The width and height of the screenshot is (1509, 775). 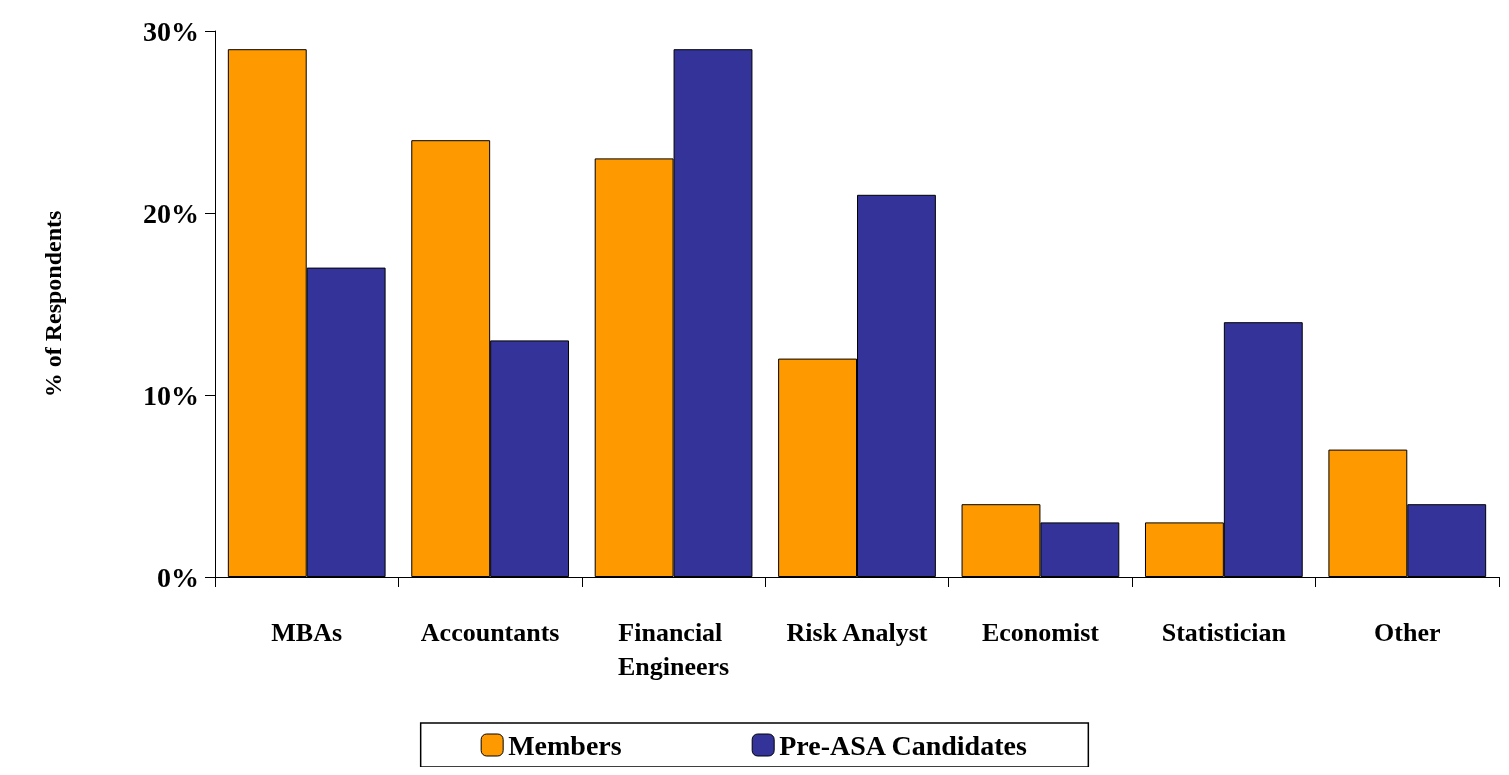 I want to click on x-tick-label: MBAs, so click(x=307, y=632).